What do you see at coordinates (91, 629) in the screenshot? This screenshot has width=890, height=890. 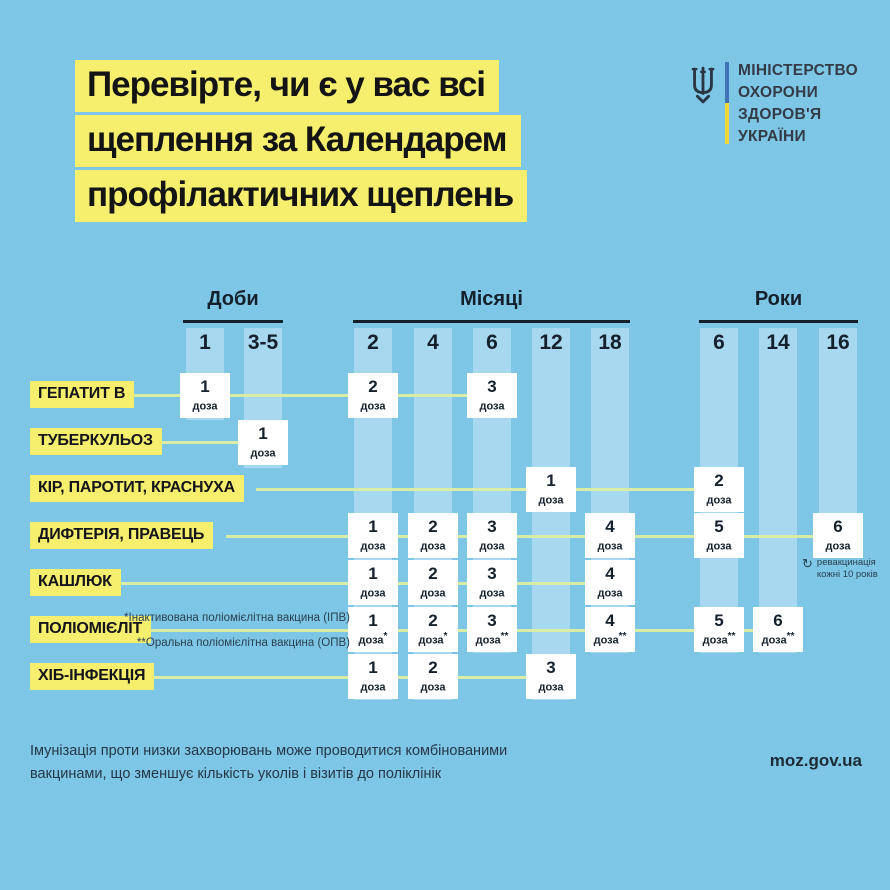 I see `row-label-polio: ПОЛІОМІЄЛІТ` at bounding box center [91, 629].